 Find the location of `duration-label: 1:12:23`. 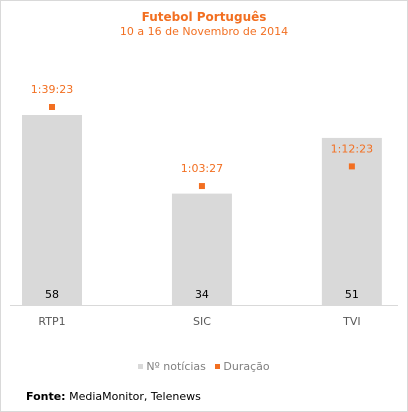

duration-label: 1:12:23 is located at coordinates (352, 148).